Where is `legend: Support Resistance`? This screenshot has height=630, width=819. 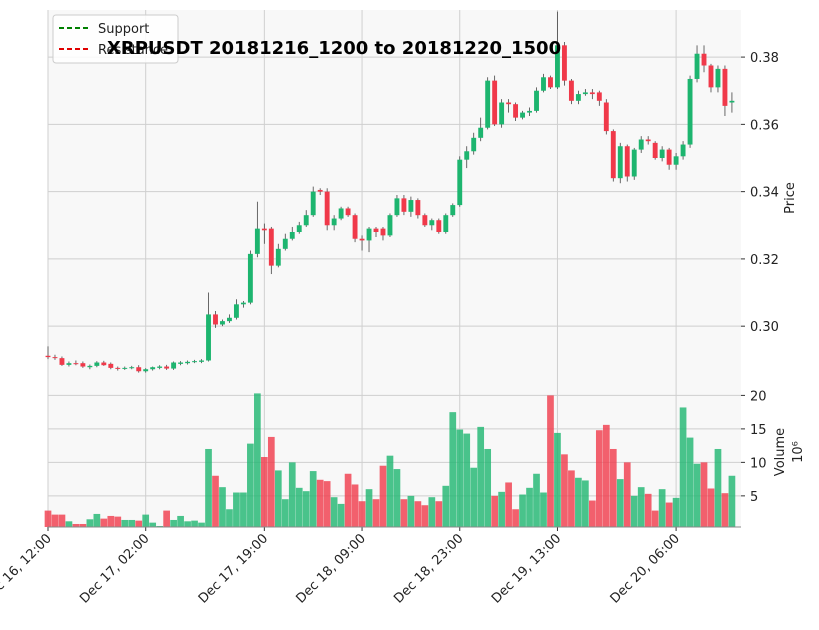 legend: Support Resistance is located at coordinates (115, 39).